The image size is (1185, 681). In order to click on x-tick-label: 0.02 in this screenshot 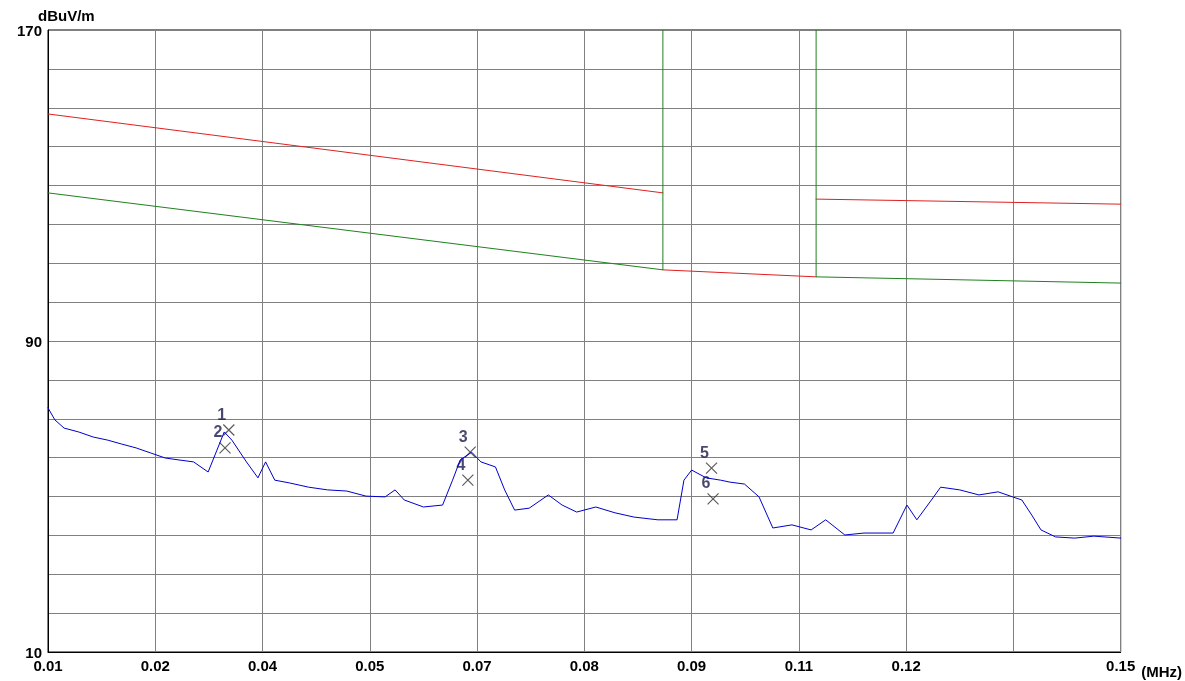, I will do `click(155, 665)`.